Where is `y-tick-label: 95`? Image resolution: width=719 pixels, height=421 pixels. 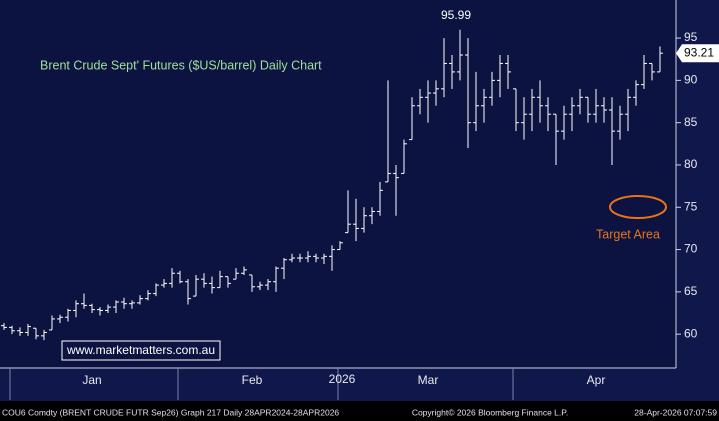 y-tick-label: 95 is located at coordinates (691, 37).